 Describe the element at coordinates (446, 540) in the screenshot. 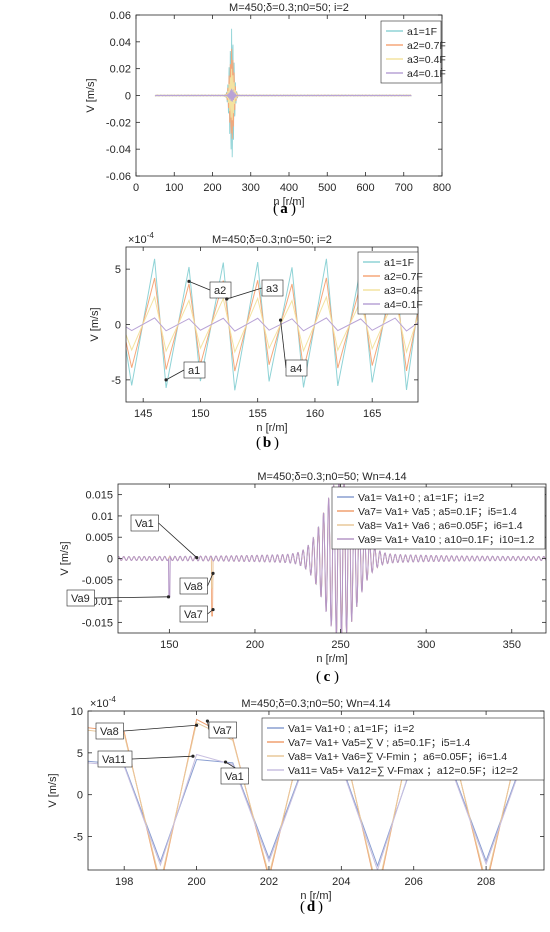

I see `legend-label: Va9= Va1+ Va10 ; a10=0.1F；i10=1.2` at that location.